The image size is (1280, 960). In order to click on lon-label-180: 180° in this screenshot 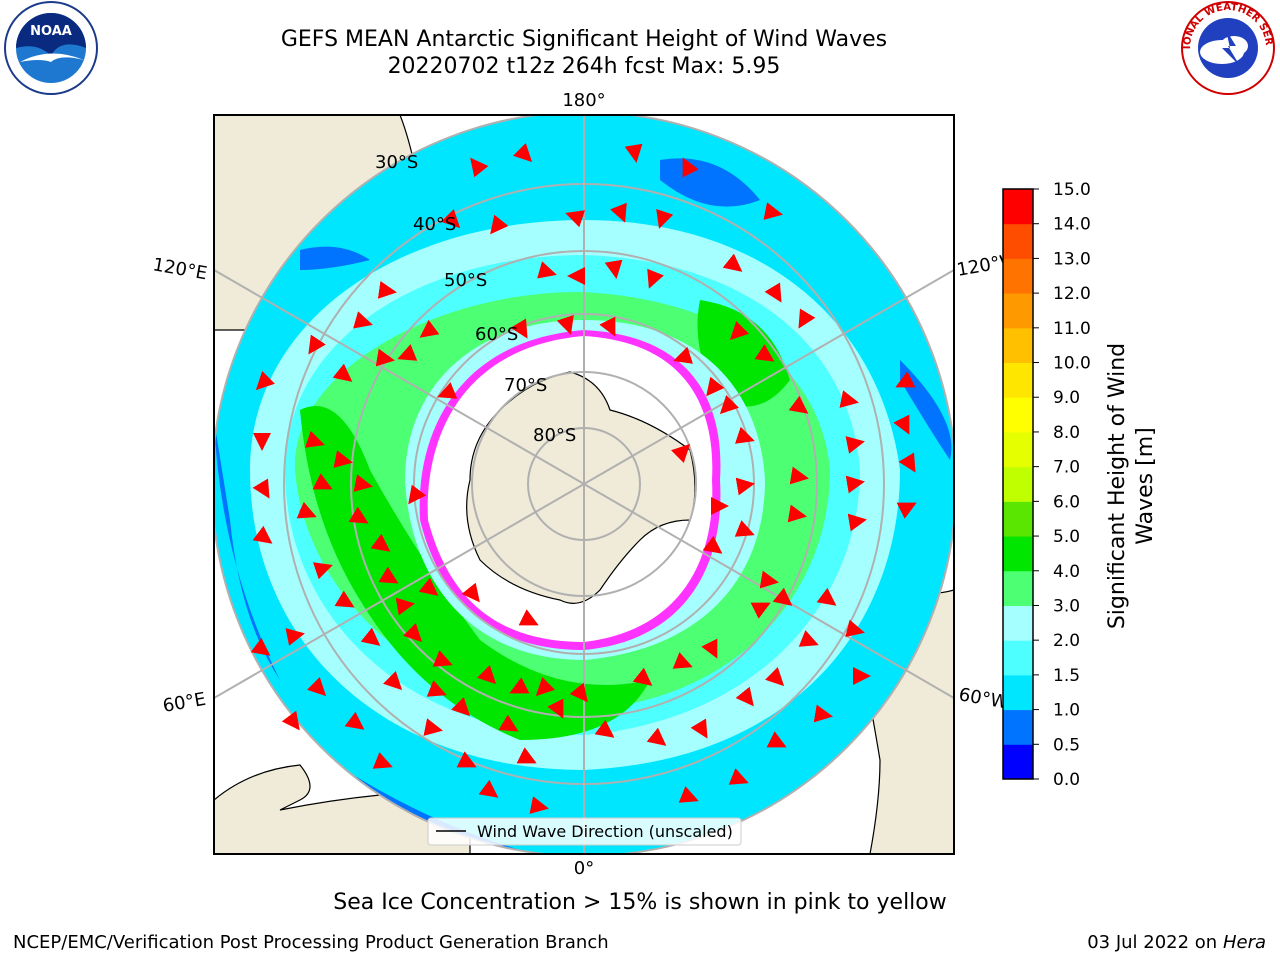, I will do `click(583, 100)`.